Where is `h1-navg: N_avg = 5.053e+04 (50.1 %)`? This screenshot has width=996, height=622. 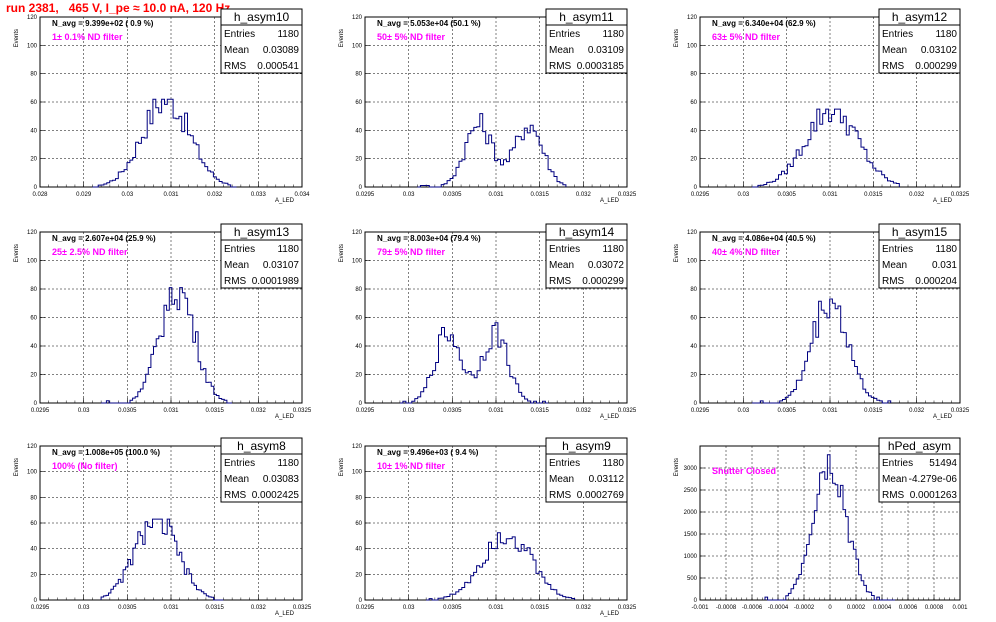 h1-navg: N_avg = 5.053e+04 (50.1 %) is located at coordinates (429, 23).